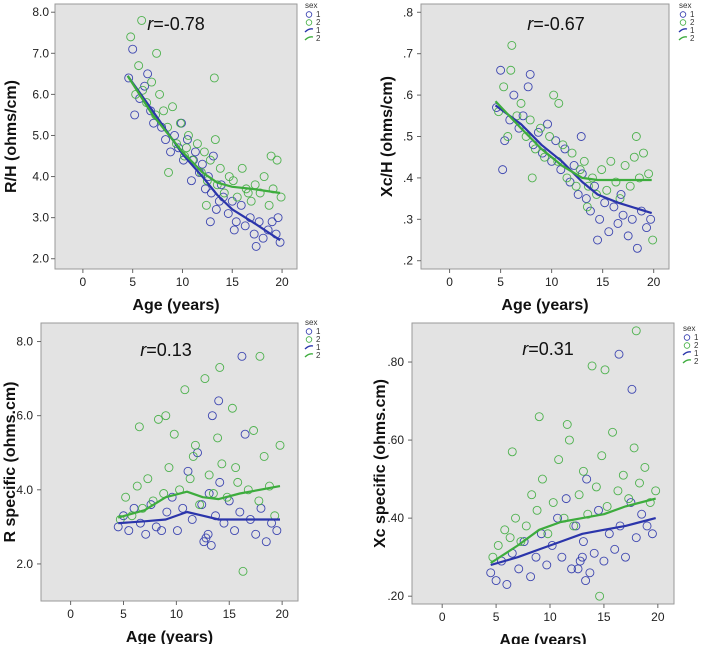 This screenshot has width=704, height=649. I want to click on y-tick-label: .6, so click(408, 95).